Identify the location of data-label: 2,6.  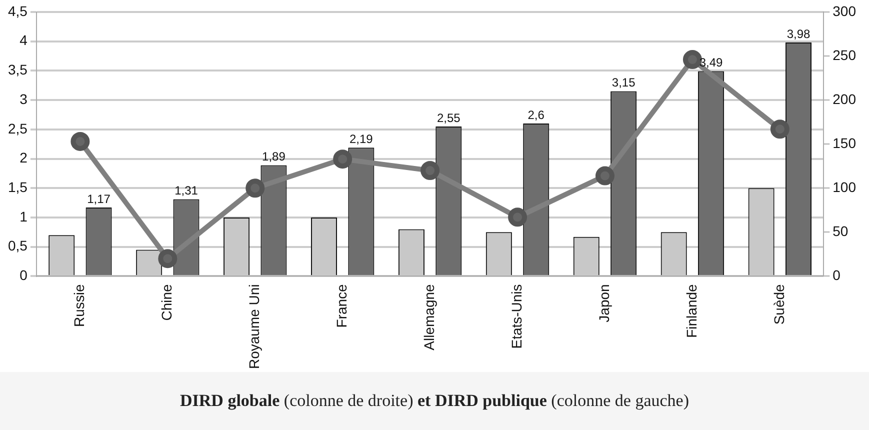
(536, 115).